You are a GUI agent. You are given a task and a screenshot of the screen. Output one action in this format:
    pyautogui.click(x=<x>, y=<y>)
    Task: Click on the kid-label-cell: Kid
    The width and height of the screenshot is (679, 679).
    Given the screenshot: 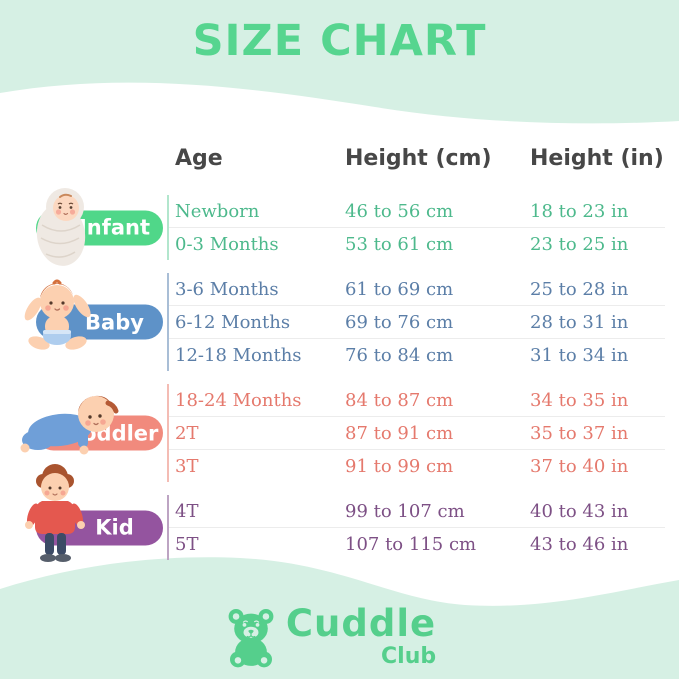 What is the action you would take?
    pyautogui.click(x=83, y=513)
    